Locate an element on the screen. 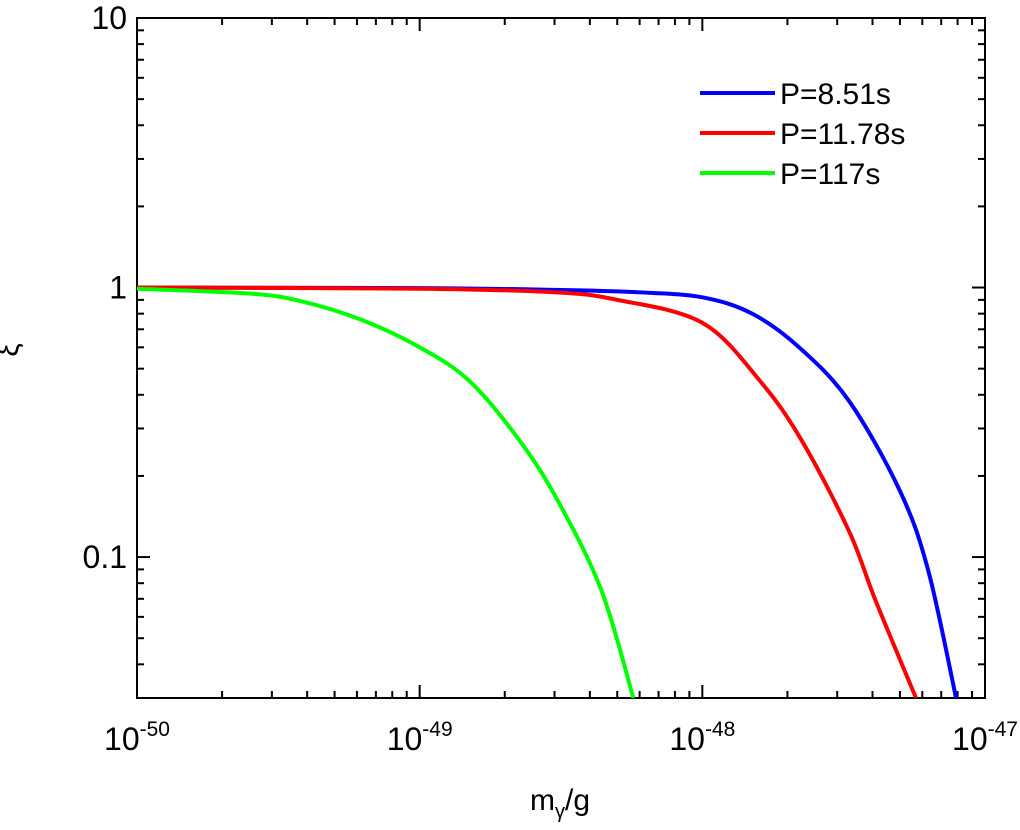  x-tick-label: 10-48 is located at coordinates (702, 737).